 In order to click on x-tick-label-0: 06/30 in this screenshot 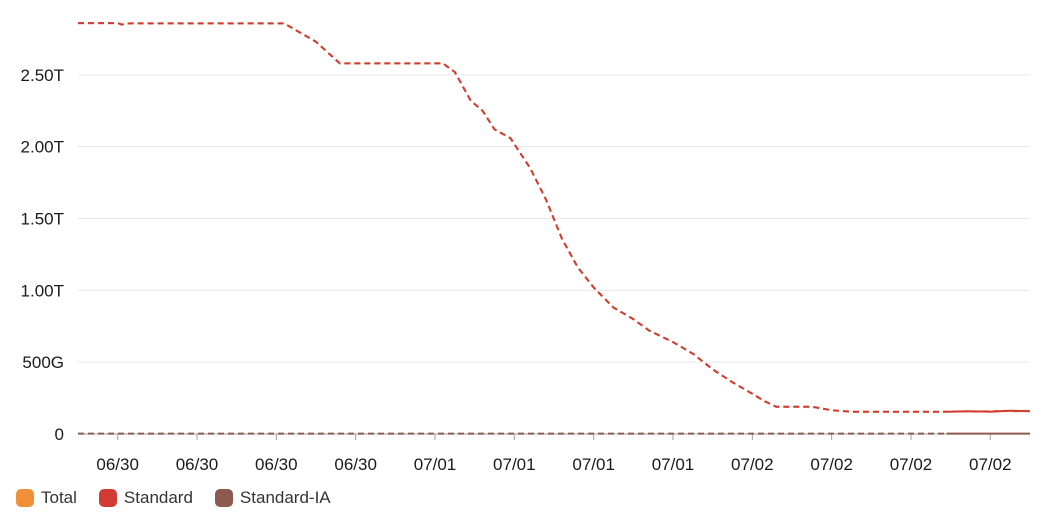, I will do `click(117, 464)`.